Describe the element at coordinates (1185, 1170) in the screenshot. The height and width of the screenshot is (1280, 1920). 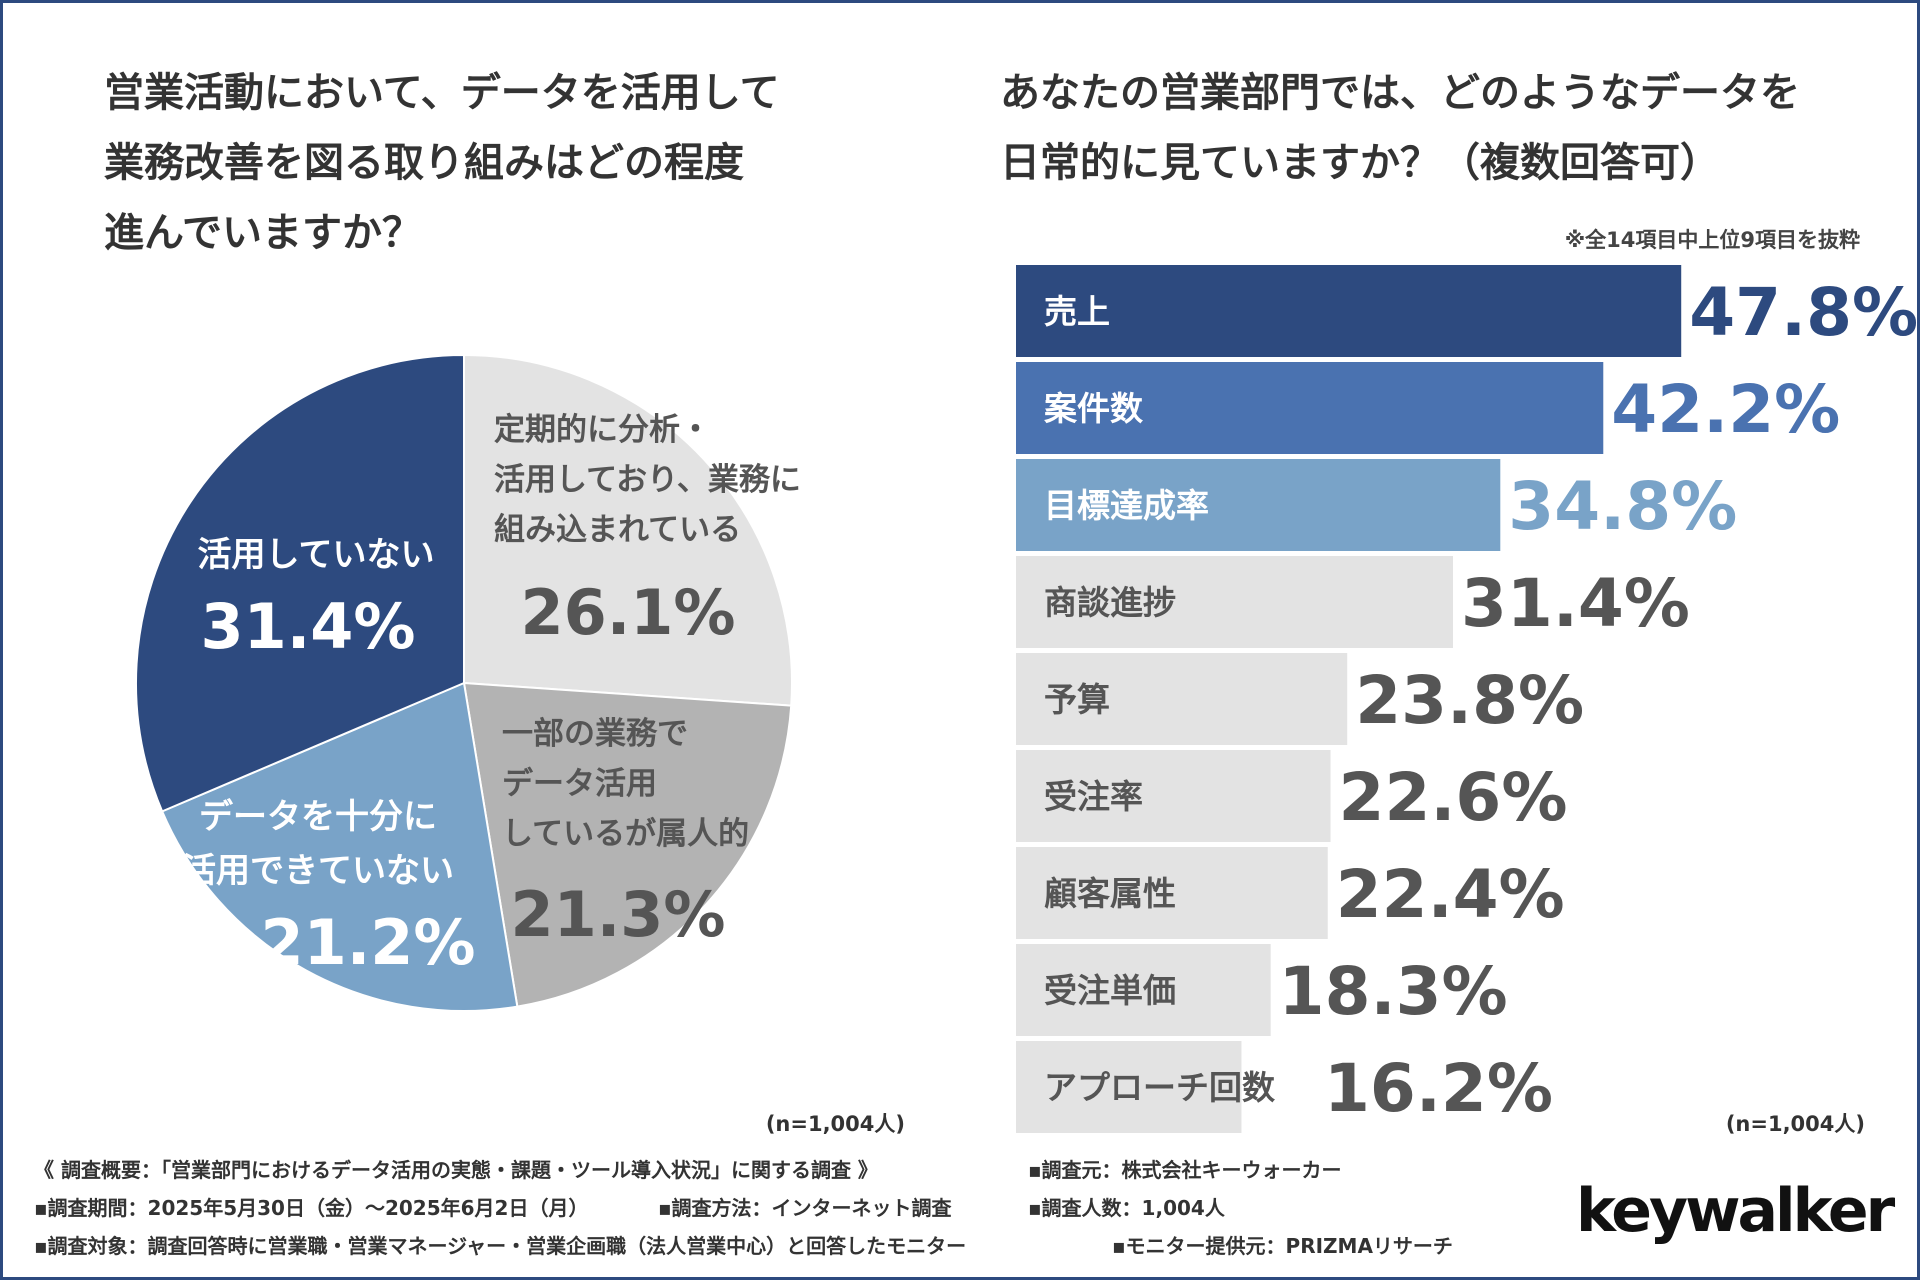
I see `footer-source: ▪調査元：株式会社キーウォーカー` at that location.